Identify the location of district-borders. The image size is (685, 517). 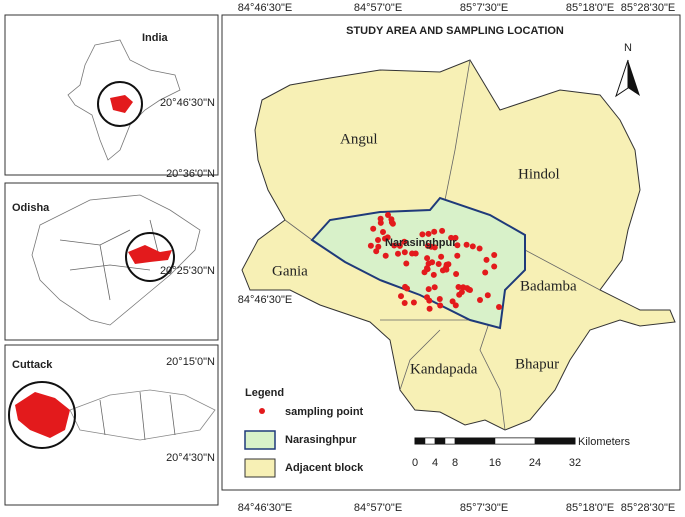
(110, 260).